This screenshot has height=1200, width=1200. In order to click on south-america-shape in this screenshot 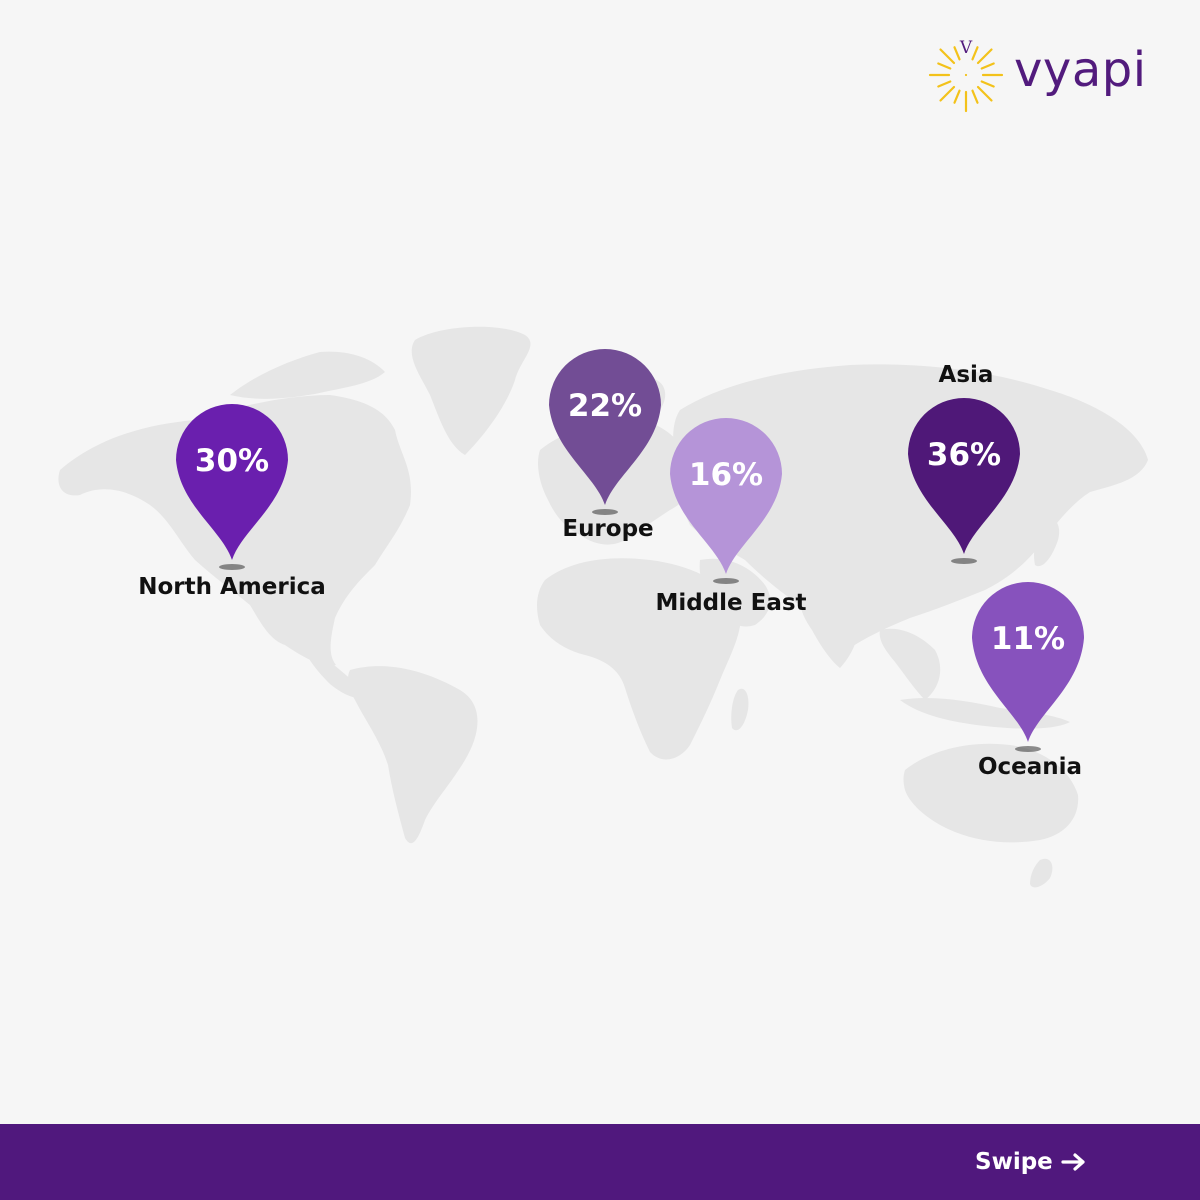, I will do `click(412, 755)`.